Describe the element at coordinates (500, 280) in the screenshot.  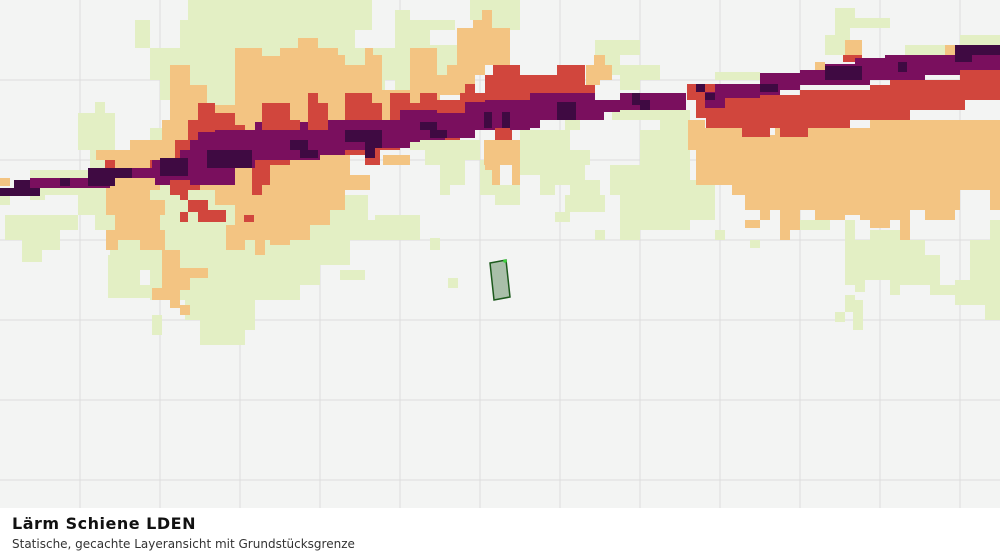
I see `parcel-boundary` at that location.